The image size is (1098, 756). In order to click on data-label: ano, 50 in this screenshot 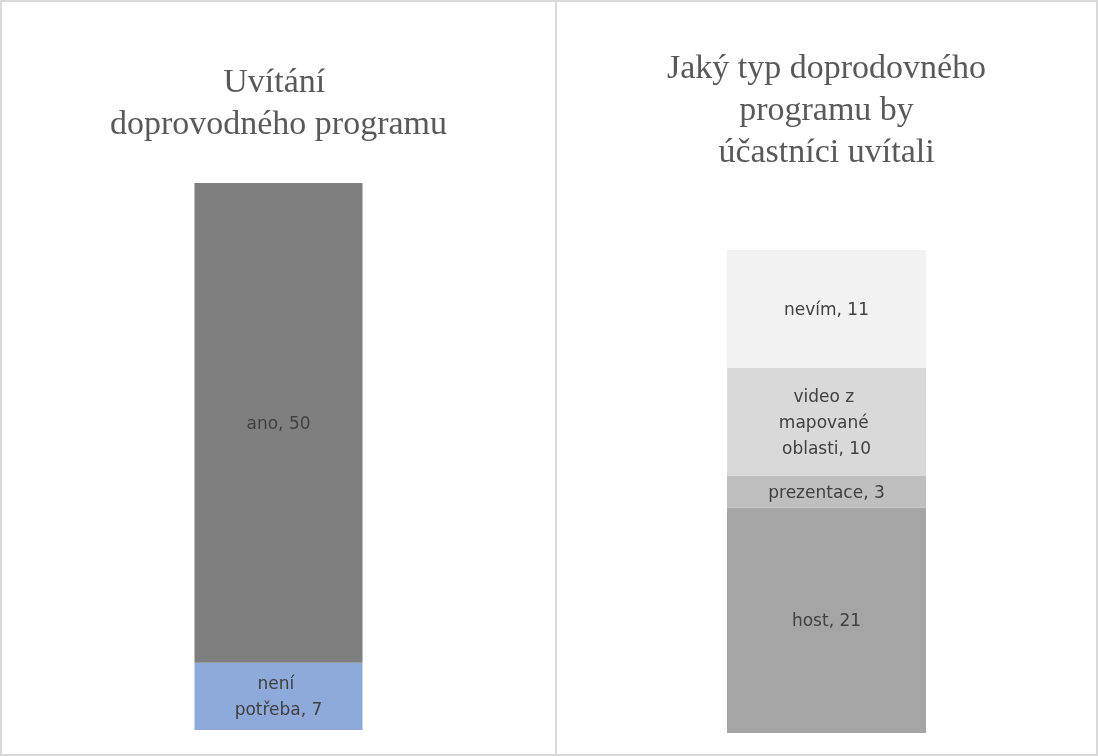, I will do `click(278, 422)`.